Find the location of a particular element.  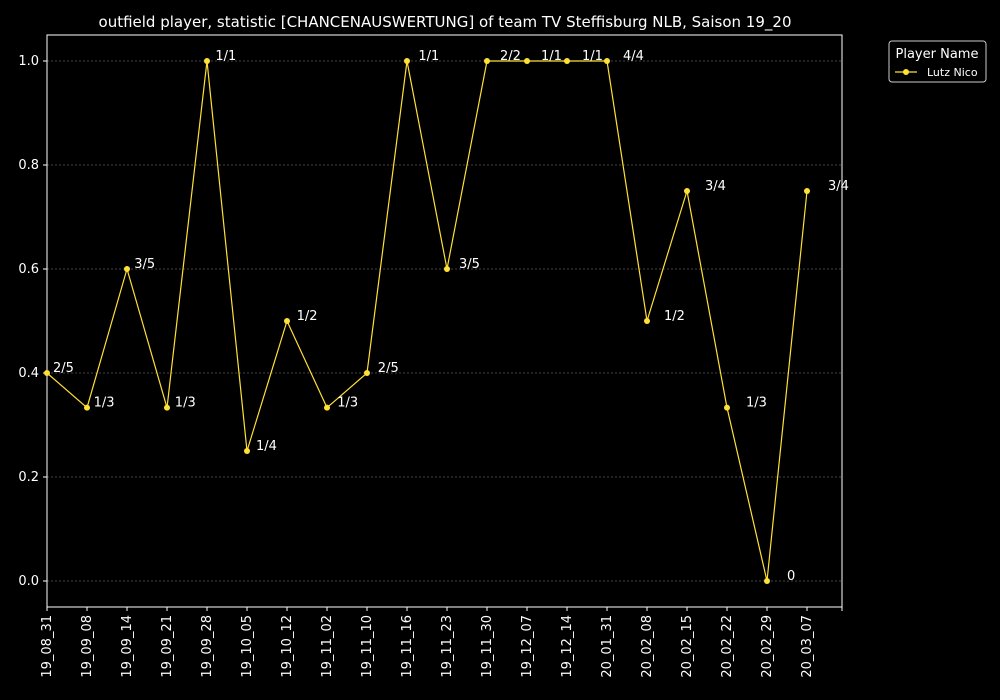

data-label: 2/2 is located at coordinates (510, 56).